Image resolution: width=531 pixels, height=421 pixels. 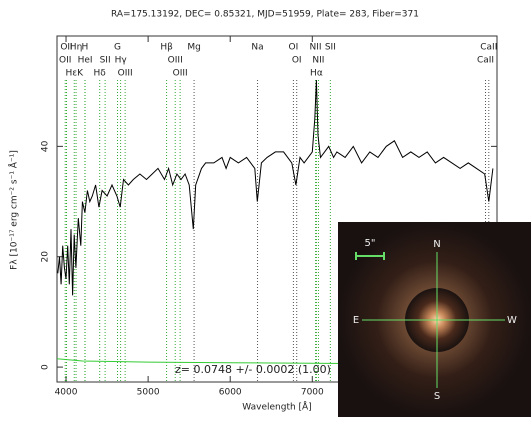 I want to click on compass-label: S, so click(x=437, y=396).